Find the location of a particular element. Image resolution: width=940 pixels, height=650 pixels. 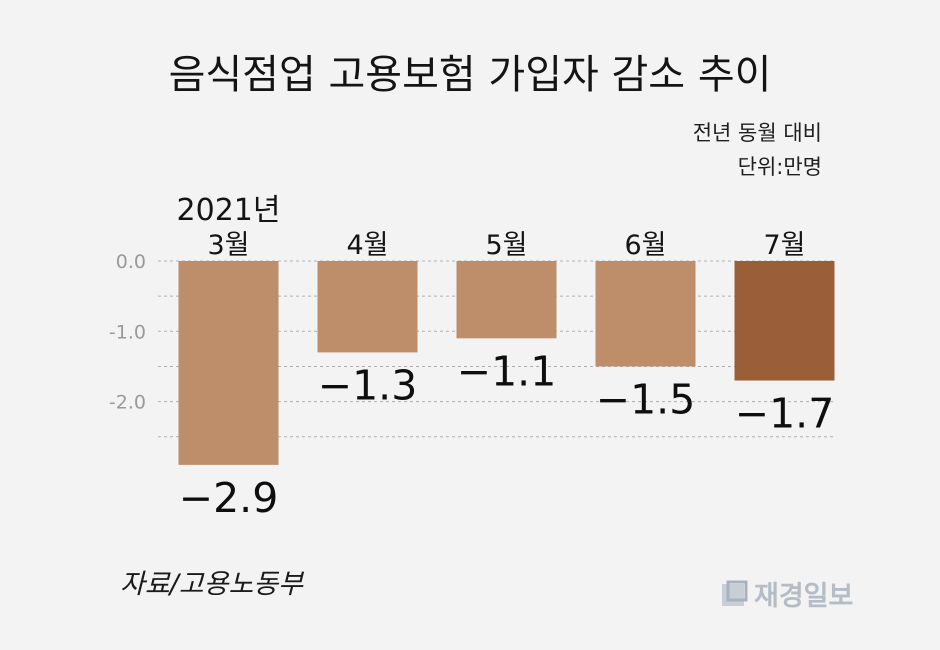

chart-title: 음식점업 고용보험 가입자 감소 추이 is located at coordinates (470, 75).